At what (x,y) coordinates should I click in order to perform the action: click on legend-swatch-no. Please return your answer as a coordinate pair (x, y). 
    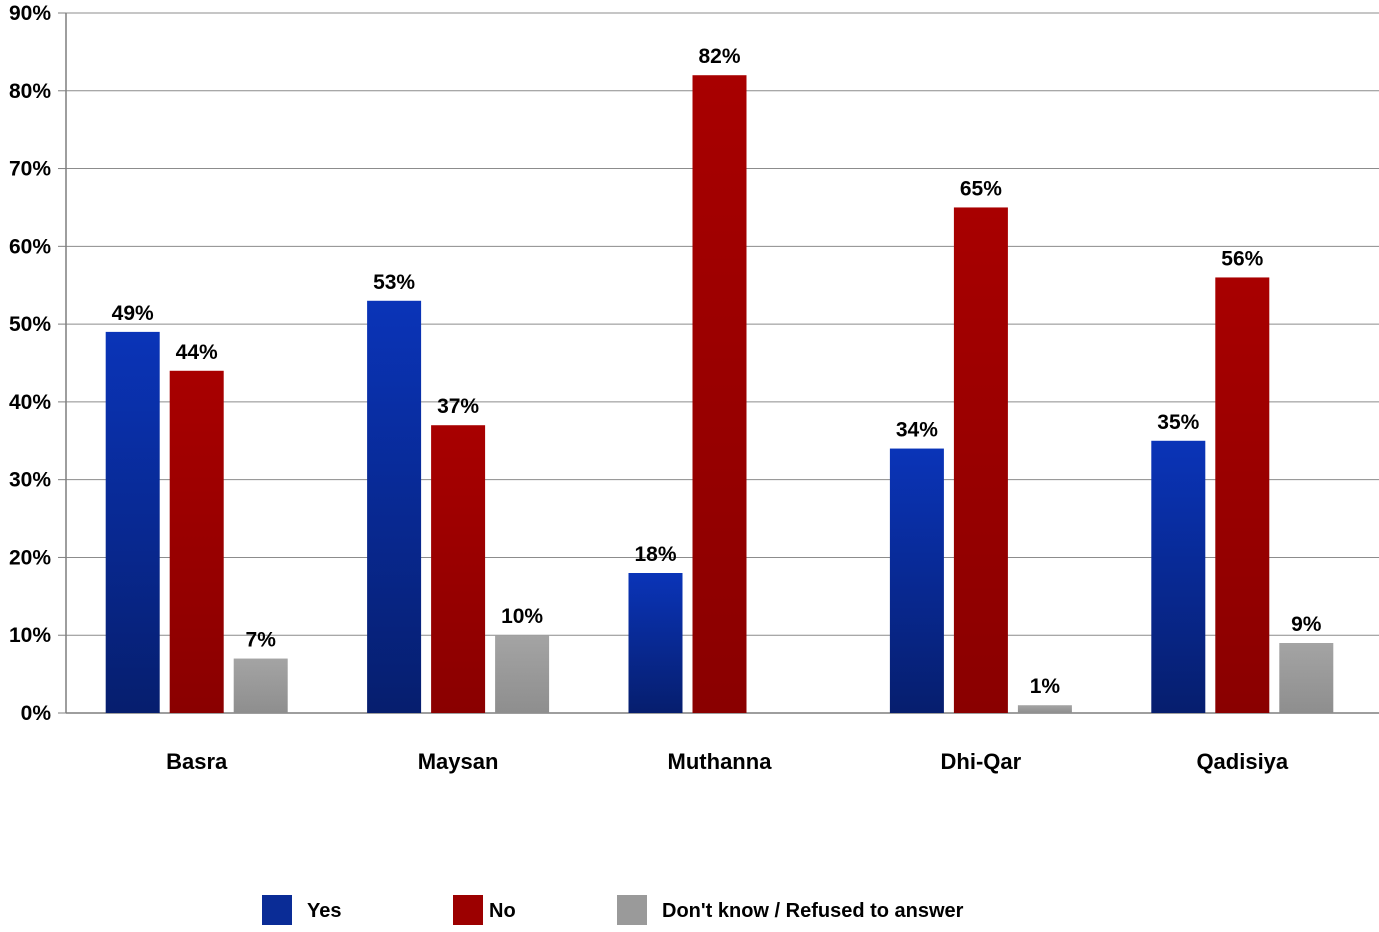
    Looking at the image, I should click on (468, 910).